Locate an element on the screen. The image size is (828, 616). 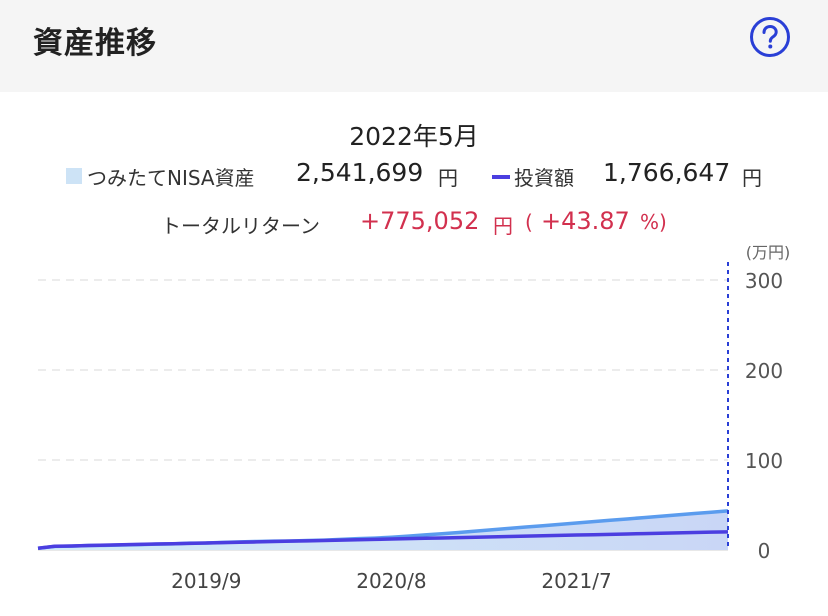
asset-value: 2,541,699 is located at coordinates (360, 172).